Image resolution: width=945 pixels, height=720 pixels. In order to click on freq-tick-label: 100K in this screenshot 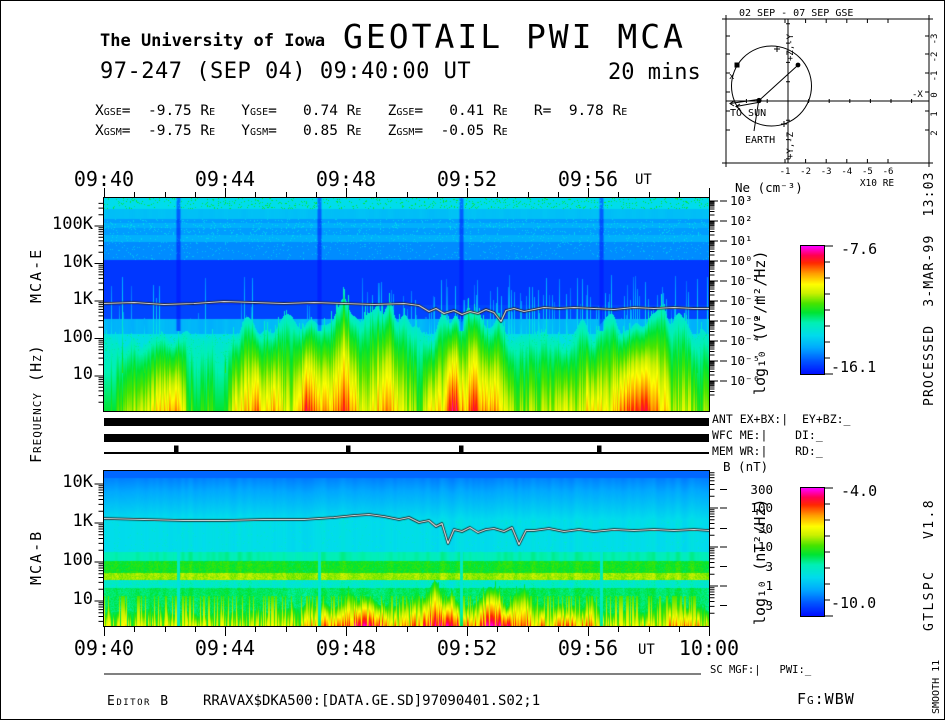, I will do `click(72, 224)`.